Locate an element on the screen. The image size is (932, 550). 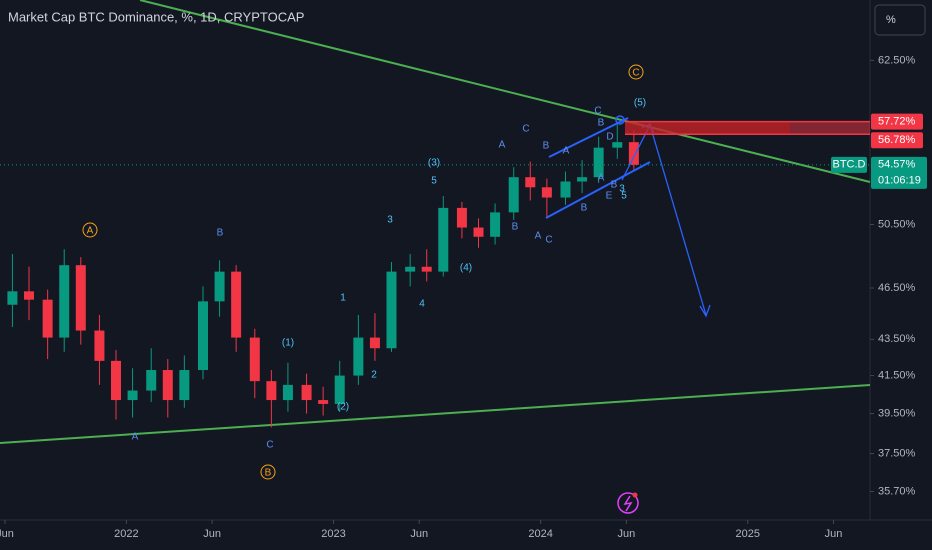
symbol-tag is located at coordinates (849, 164).